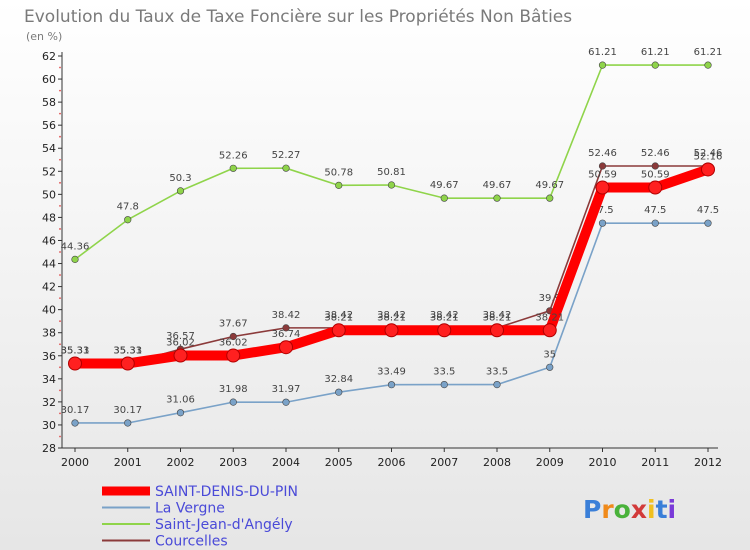 The image size is (750, 550). Describe the element at coordinates (75, 462) in the screenshot. I see `x-tick-label: 2000` at that location.